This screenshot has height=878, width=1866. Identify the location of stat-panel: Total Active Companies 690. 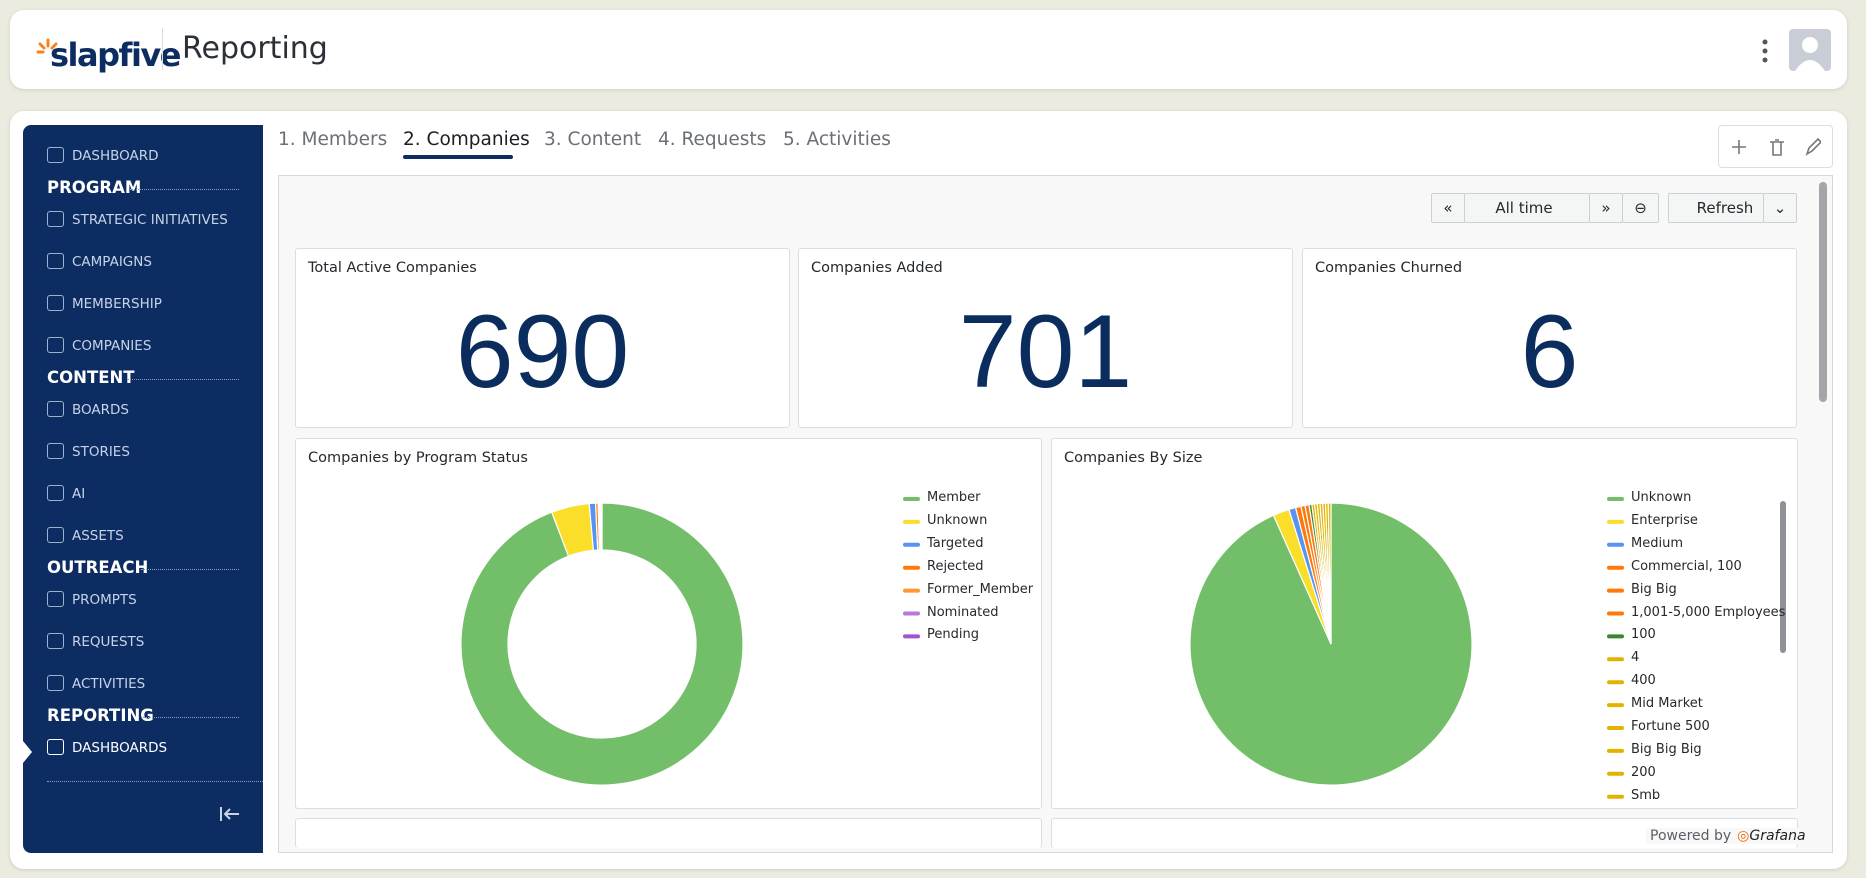
(542, 338).